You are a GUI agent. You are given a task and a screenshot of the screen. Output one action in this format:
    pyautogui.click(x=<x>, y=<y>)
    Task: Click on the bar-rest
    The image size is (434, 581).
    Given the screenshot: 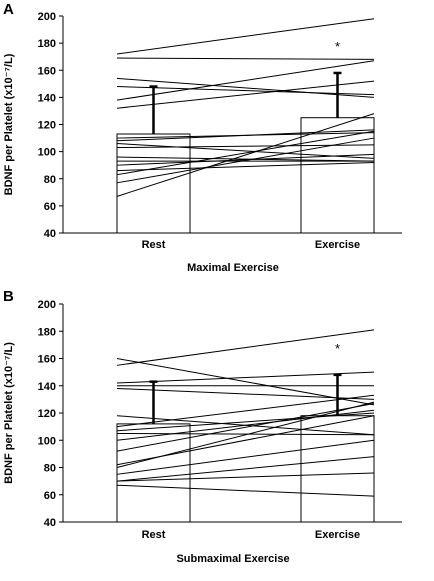 What is the action you would take?
    pyautogui.click(x=153, y=183)
    